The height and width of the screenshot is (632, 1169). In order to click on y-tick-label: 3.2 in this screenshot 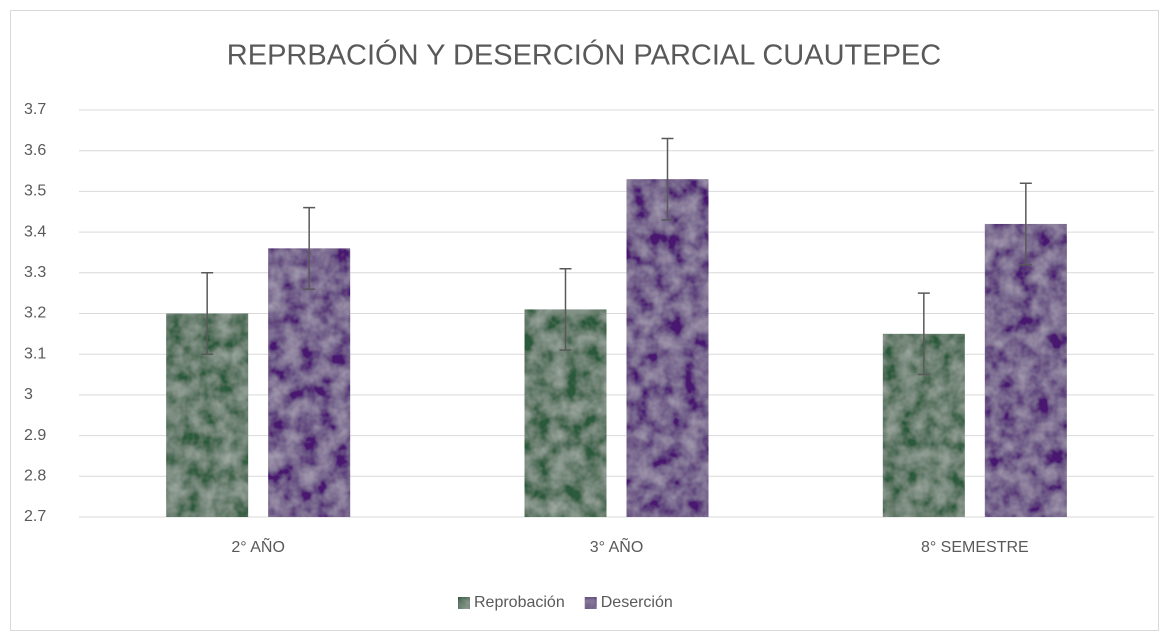, I will do `click(35, 313)`.